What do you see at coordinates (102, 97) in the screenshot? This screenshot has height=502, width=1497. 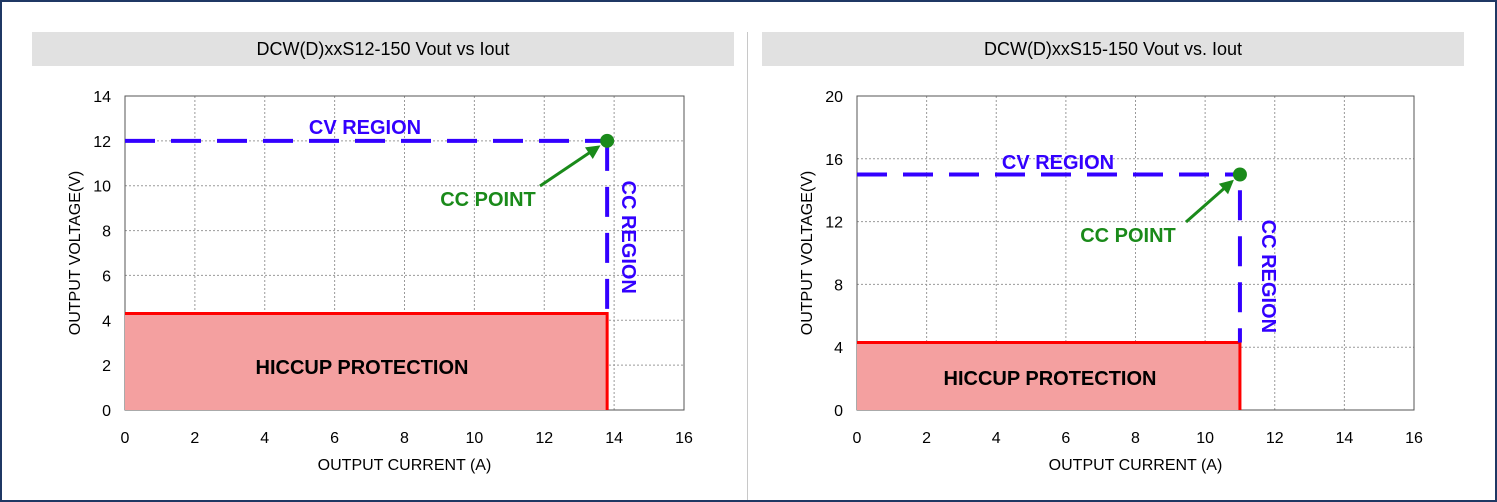 I see `y-tick-label: 14` at bounding box center [102, 97].